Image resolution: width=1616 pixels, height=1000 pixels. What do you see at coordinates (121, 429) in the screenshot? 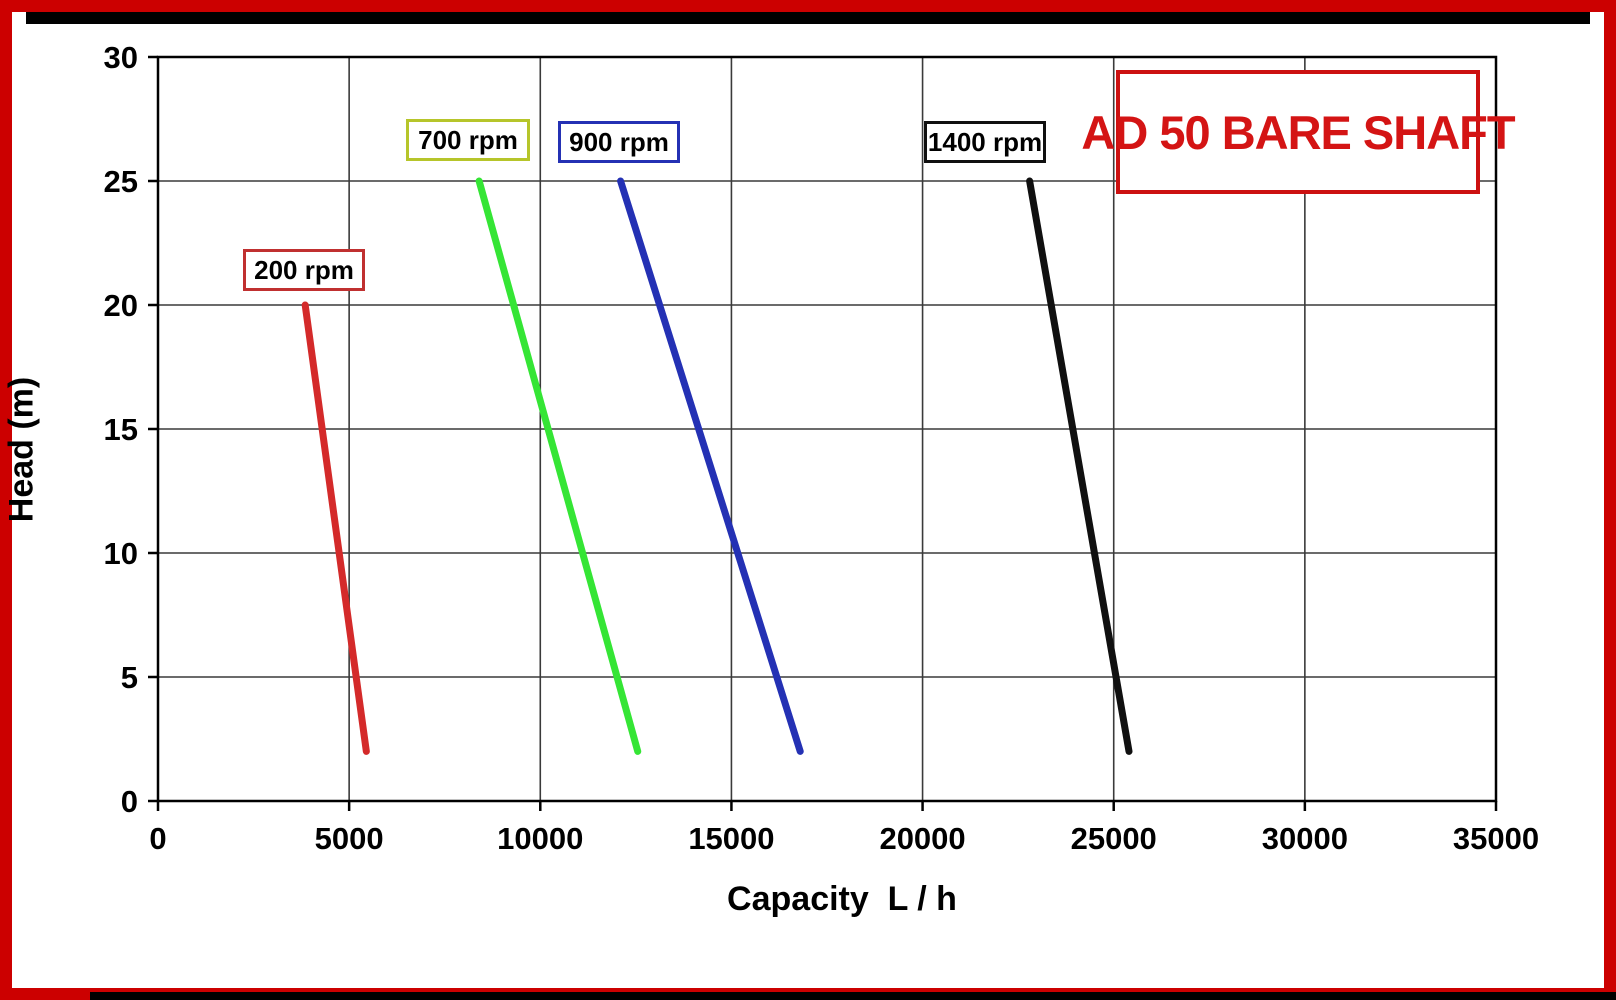
I see `svg-text: 15` at bounding box center [121, 429].